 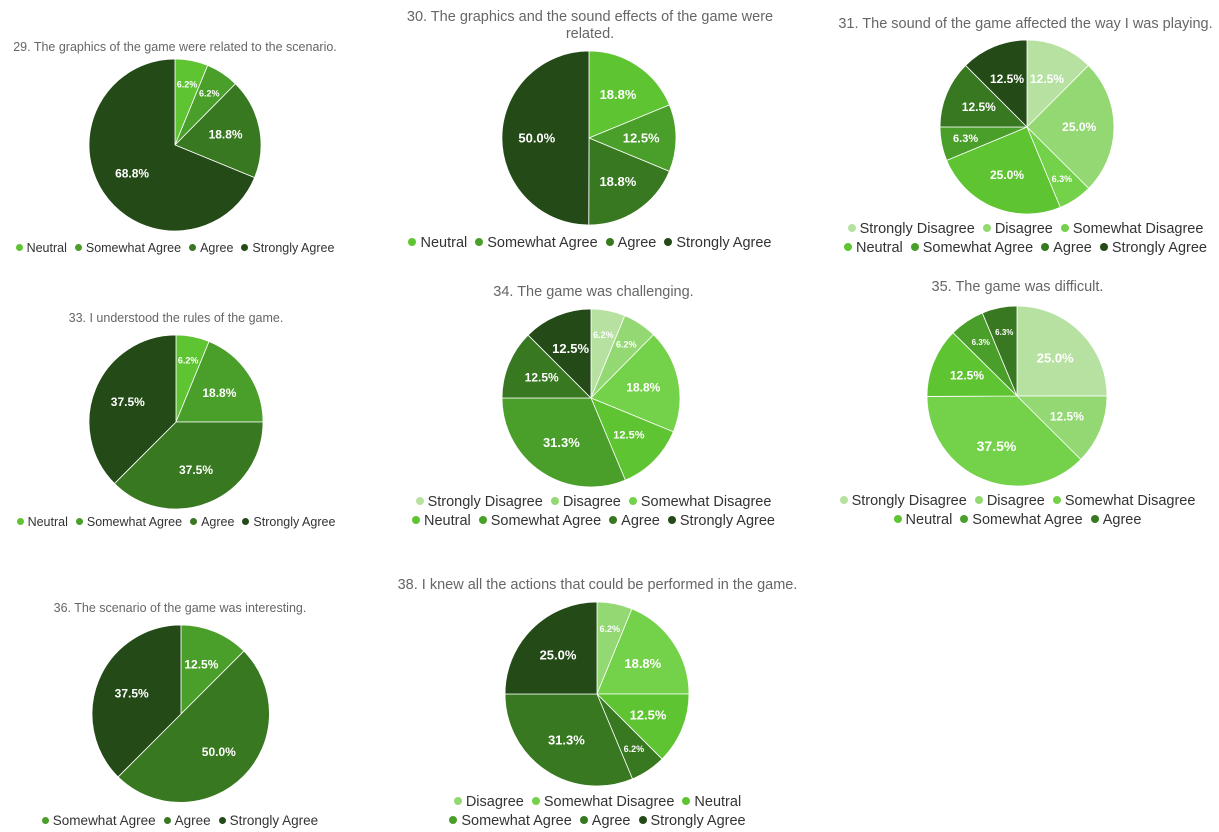 I want to click on chart-5-legend-item-somewhat-disagree: Somewhat Disagree, so click(x=700, y=502).